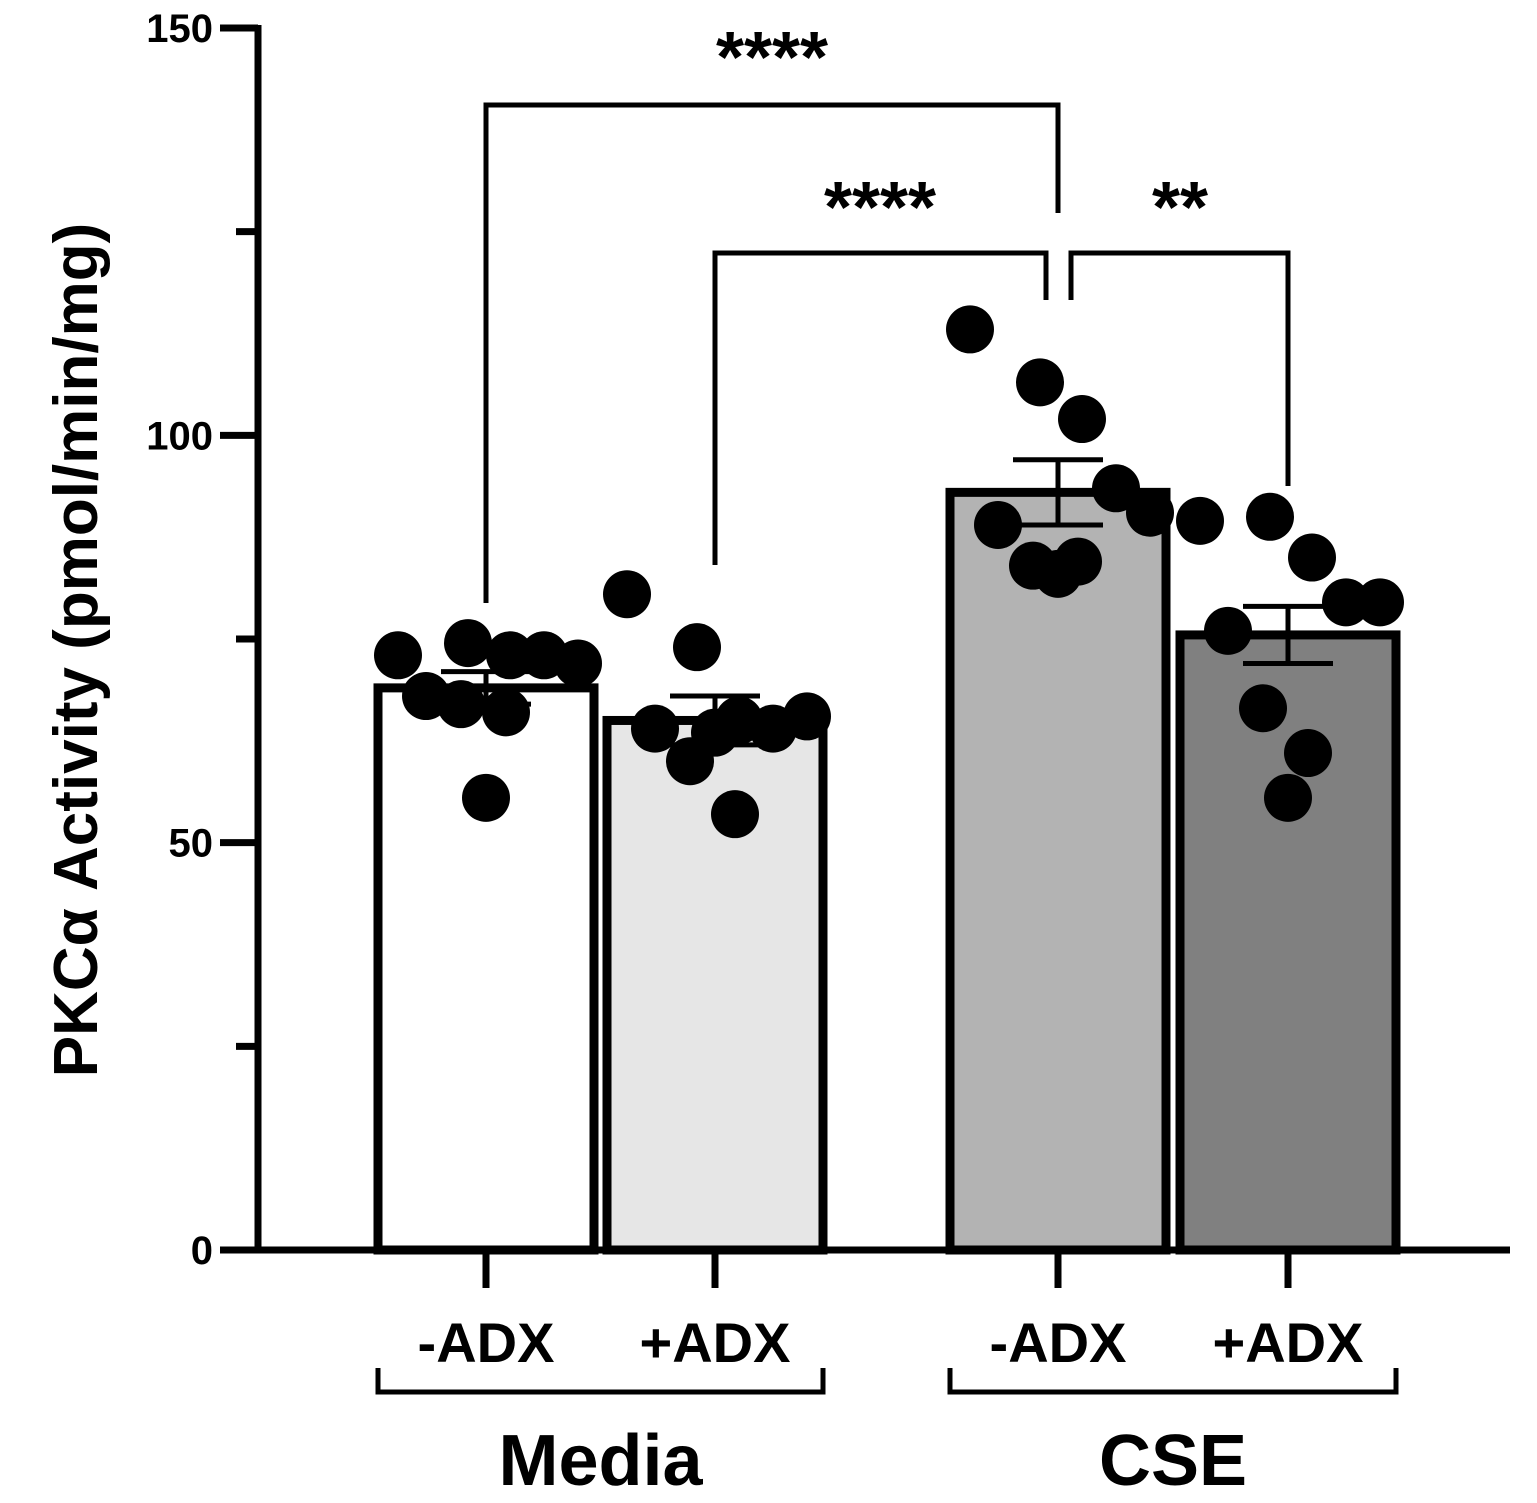  Describe the element at coordinates (76, 650) in the screenshot. I see `y-axis-title: PKCα Activity (pmol/min/mg)` at that location.